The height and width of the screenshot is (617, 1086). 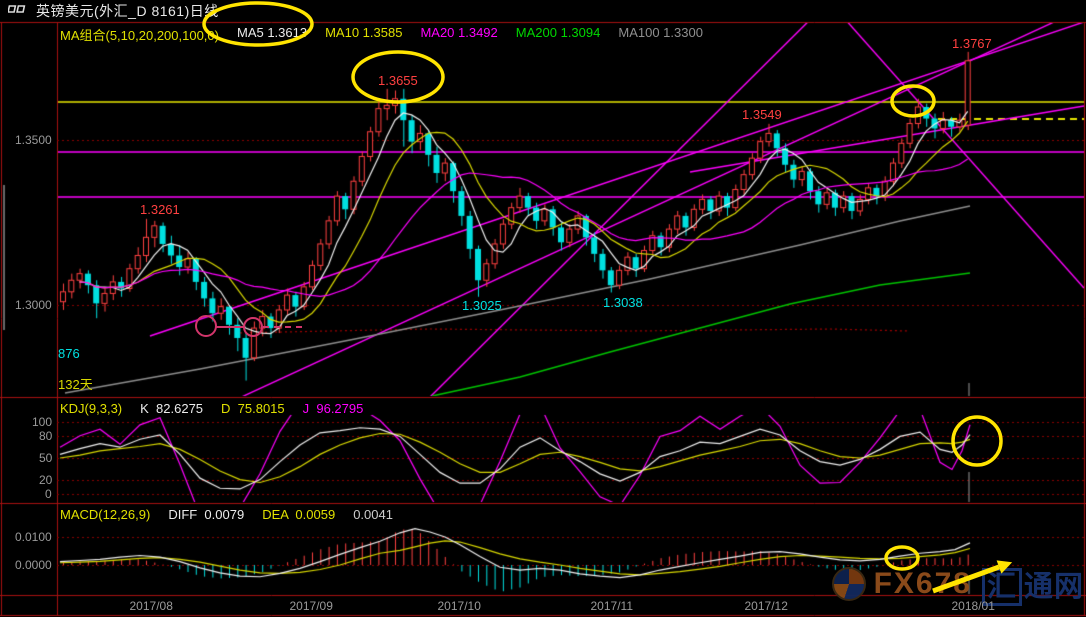 What do you see at coordinates (139, 35) in the screenshot?
I see `legend-item: MA组合(5,10,20,200,100,0)` at bounding box center [139, 35].